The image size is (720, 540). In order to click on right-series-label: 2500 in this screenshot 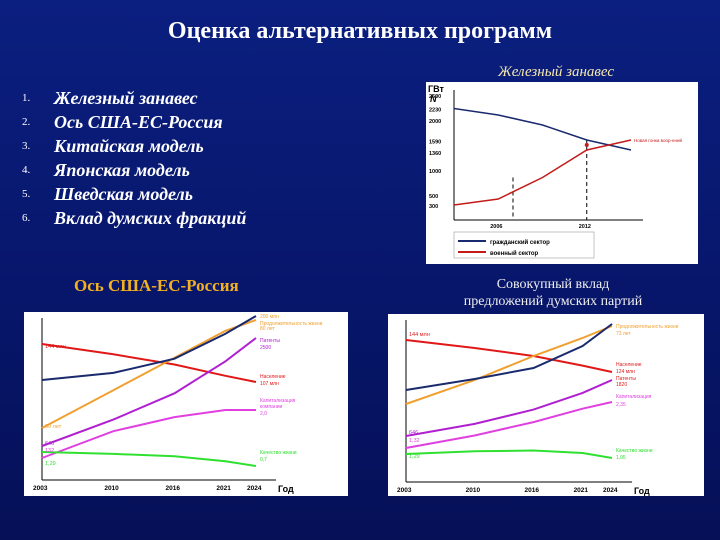, I will do `click(265, 348)`.